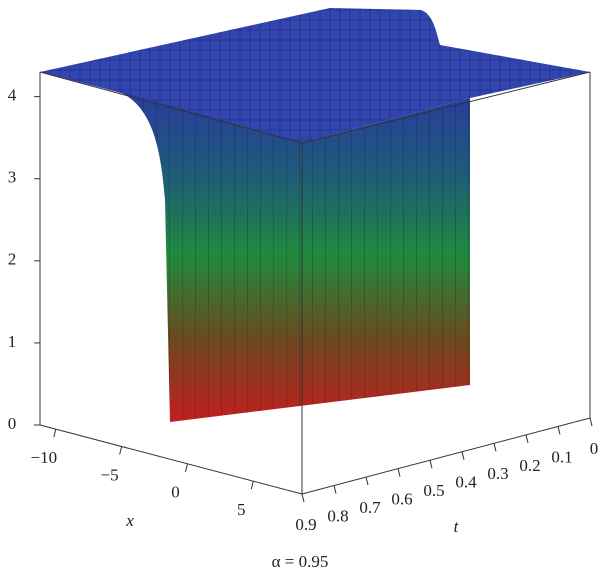 The width and height of the screenshot is (600, 586). I want to click on x-tick-label: −5, so click(110, 474).